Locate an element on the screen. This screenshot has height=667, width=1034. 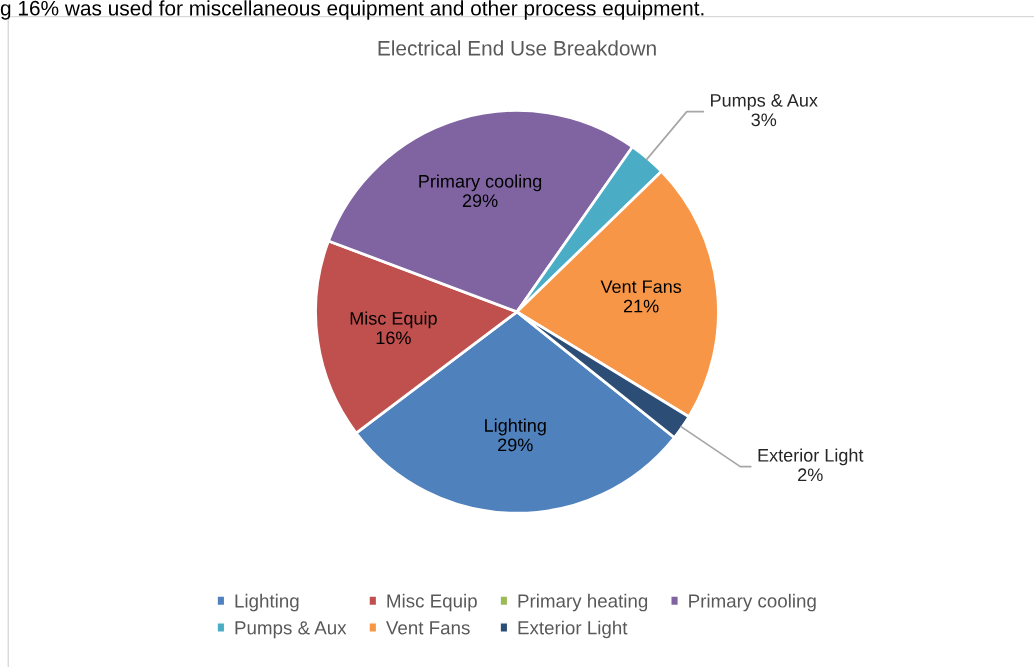
slice-label: Exterior Light is located at coordinates (811, 457).